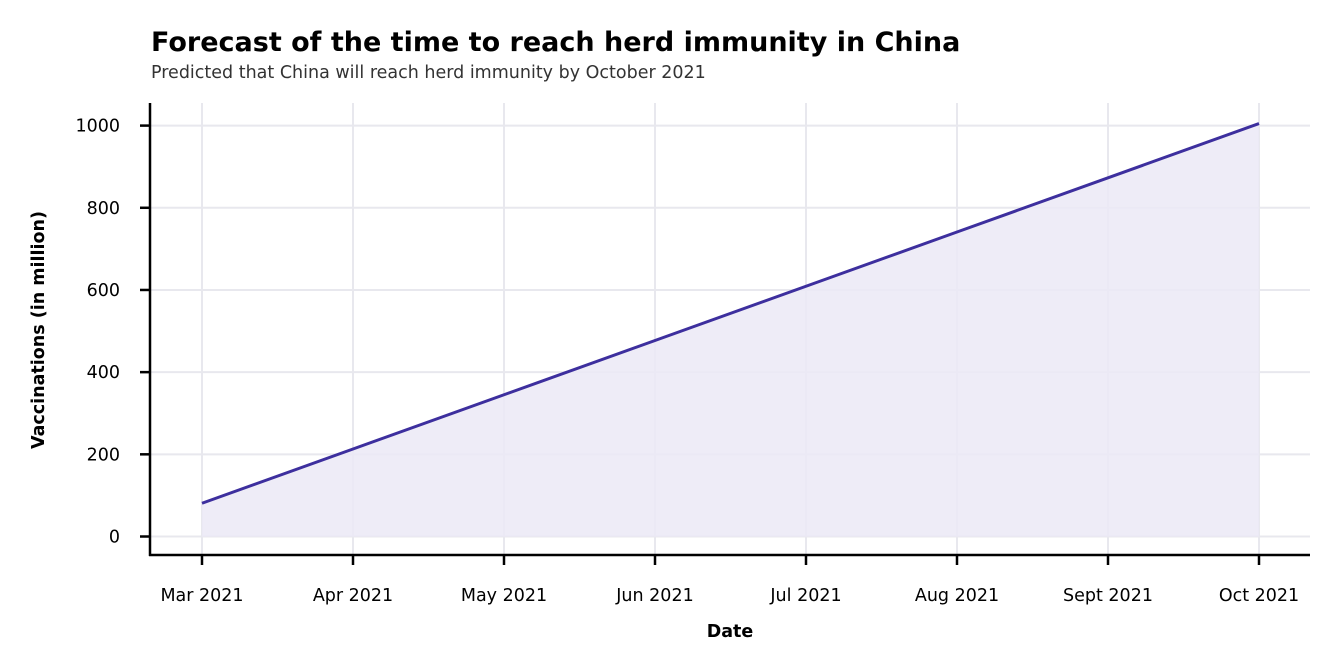 Image resolution: width=1341 pixels, height=672 pixels. I want to click on y-tick-label: 600, so click(103, 291).